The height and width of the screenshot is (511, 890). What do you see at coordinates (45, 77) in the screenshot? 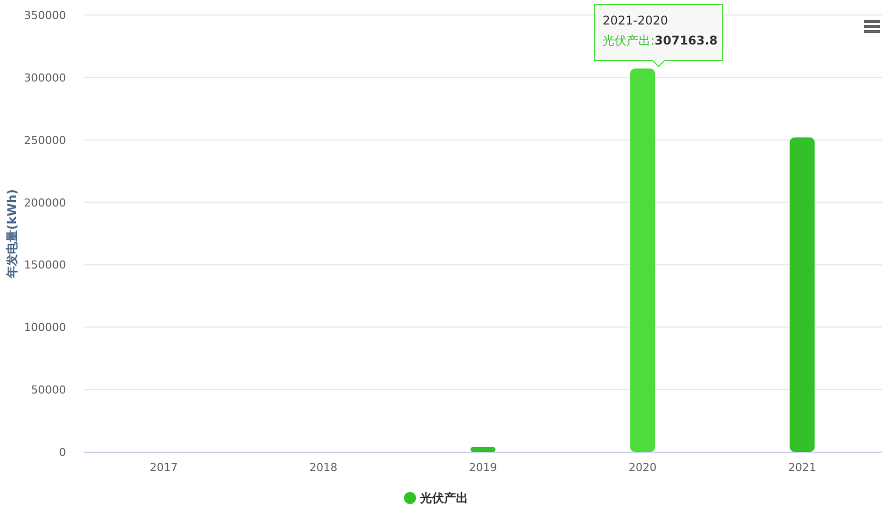
I see `y-tick-label: 300000` at bounding box center [45, 77].